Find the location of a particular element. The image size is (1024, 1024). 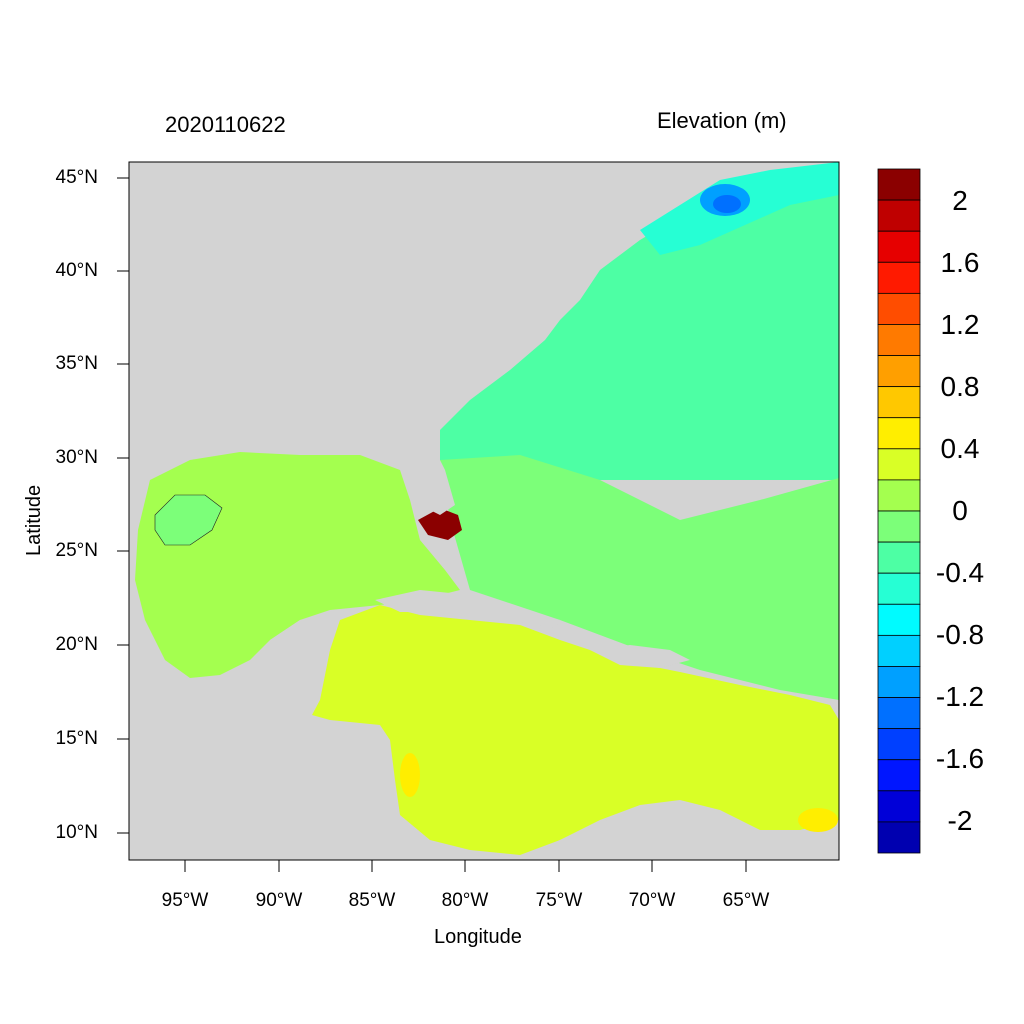

colorbar-label: -0.4 is located at coordinates (960, 572).